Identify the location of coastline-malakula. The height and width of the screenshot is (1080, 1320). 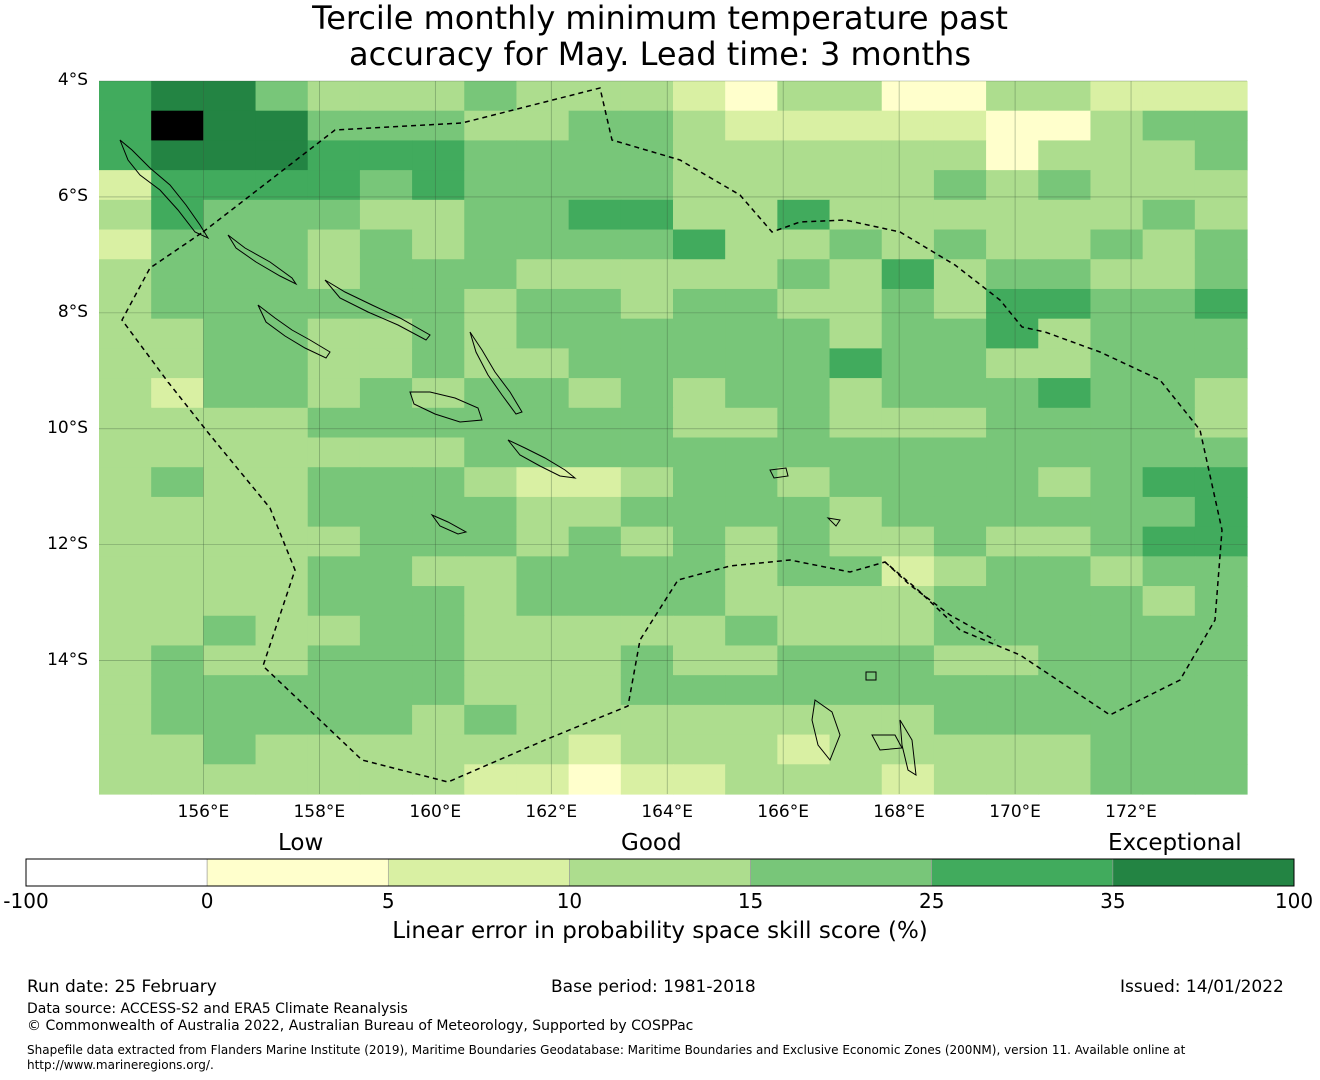
(887, 742).